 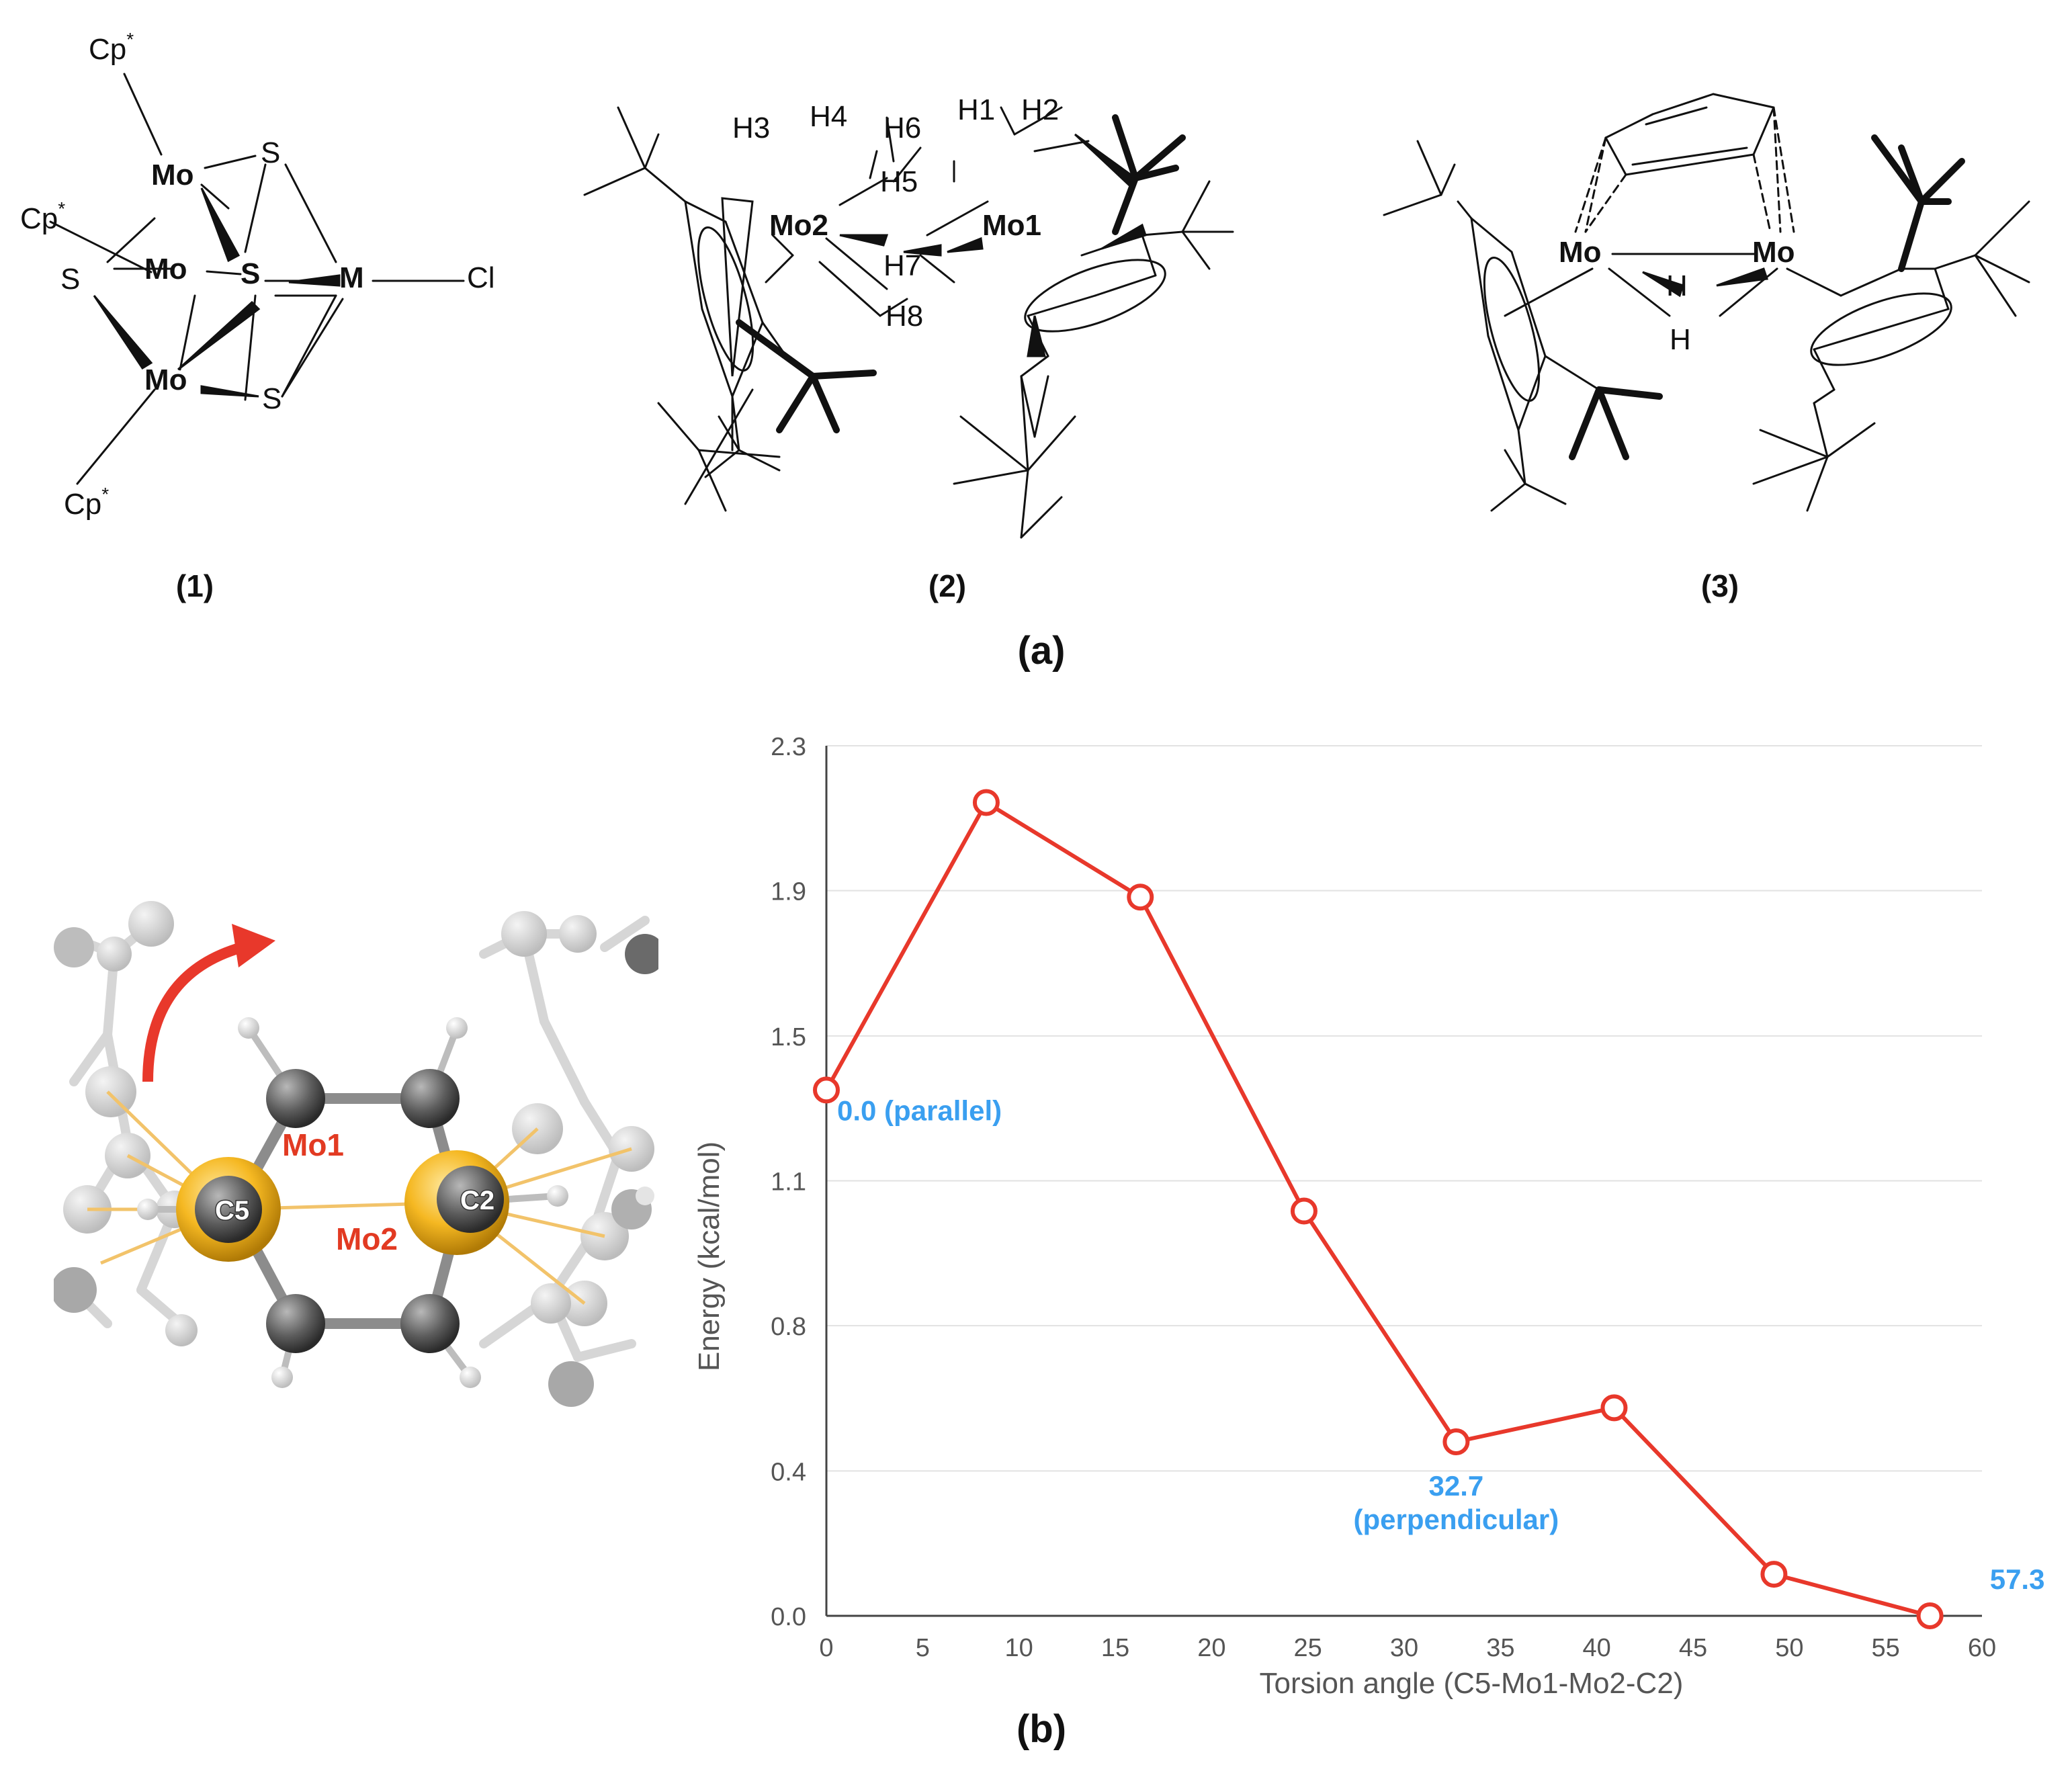 What do you see at coordinates (253, 945) in the screenshot?
I see `rotation-arrowhead` at bounding box center [253, 945].